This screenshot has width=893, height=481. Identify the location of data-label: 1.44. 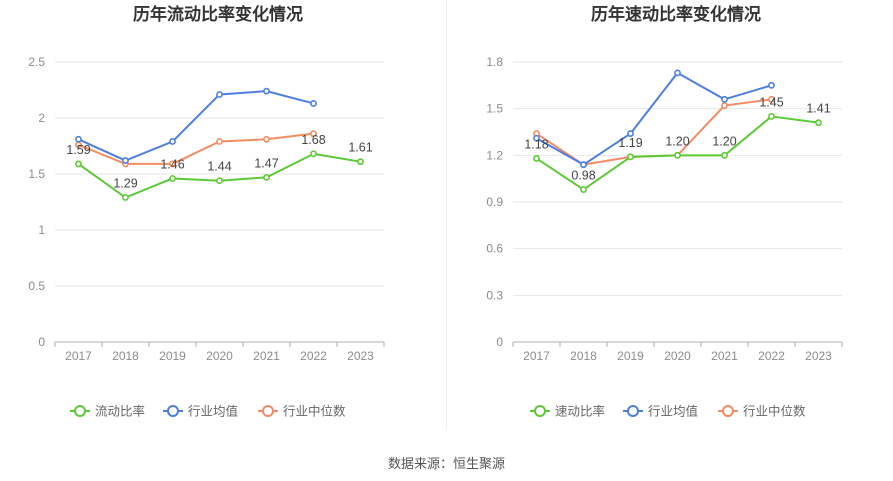
(219, 167).